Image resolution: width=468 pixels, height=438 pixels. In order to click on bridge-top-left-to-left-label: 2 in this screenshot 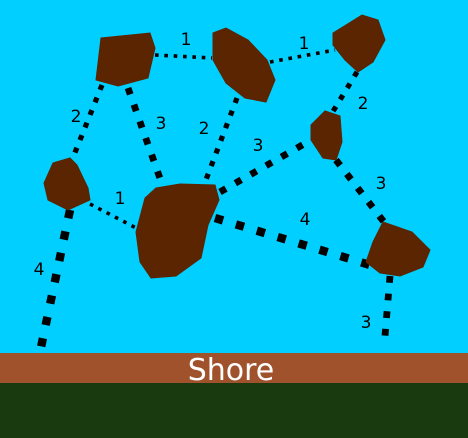, I will do `click(76, 117)`.